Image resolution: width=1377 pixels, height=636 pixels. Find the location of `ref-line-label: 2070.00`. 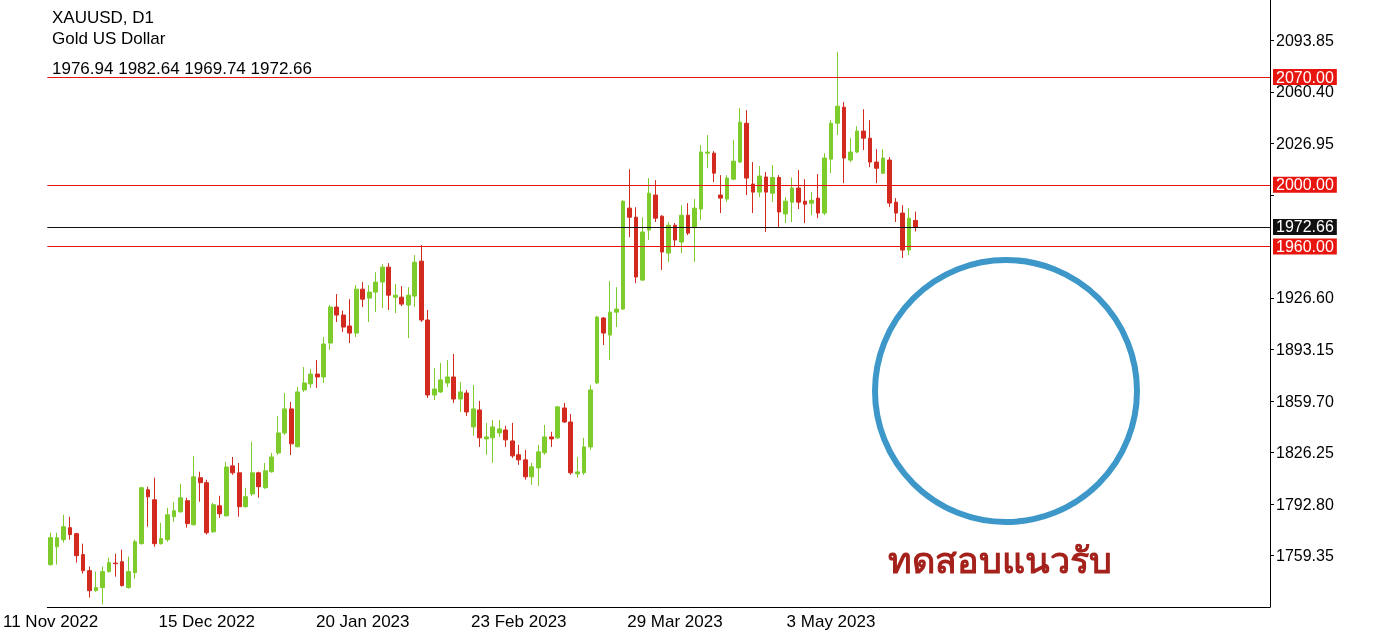

ref-line-label: 2070.00 is located at coordinates (1305, 77).